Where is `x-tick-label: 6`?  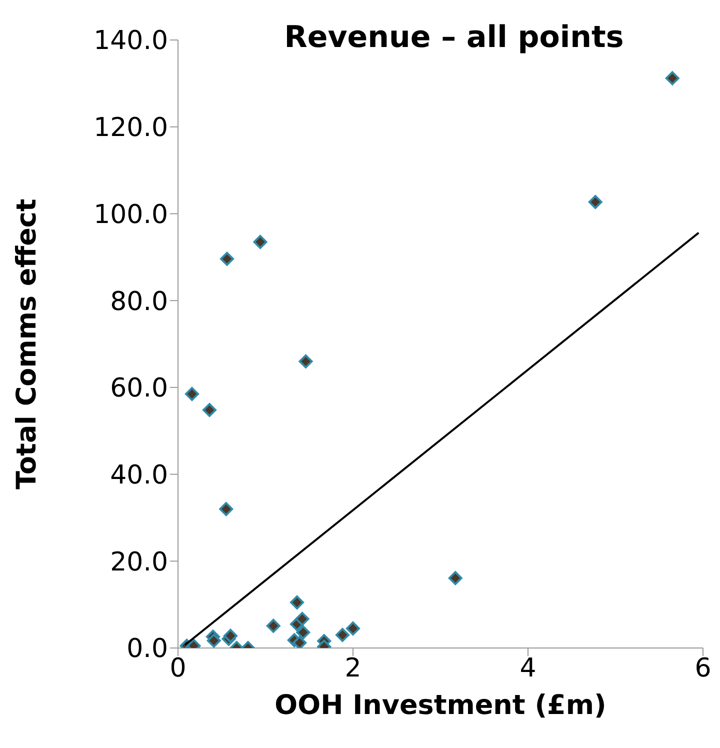
x-tick-label: 6 is located at coordinates (703, 668).